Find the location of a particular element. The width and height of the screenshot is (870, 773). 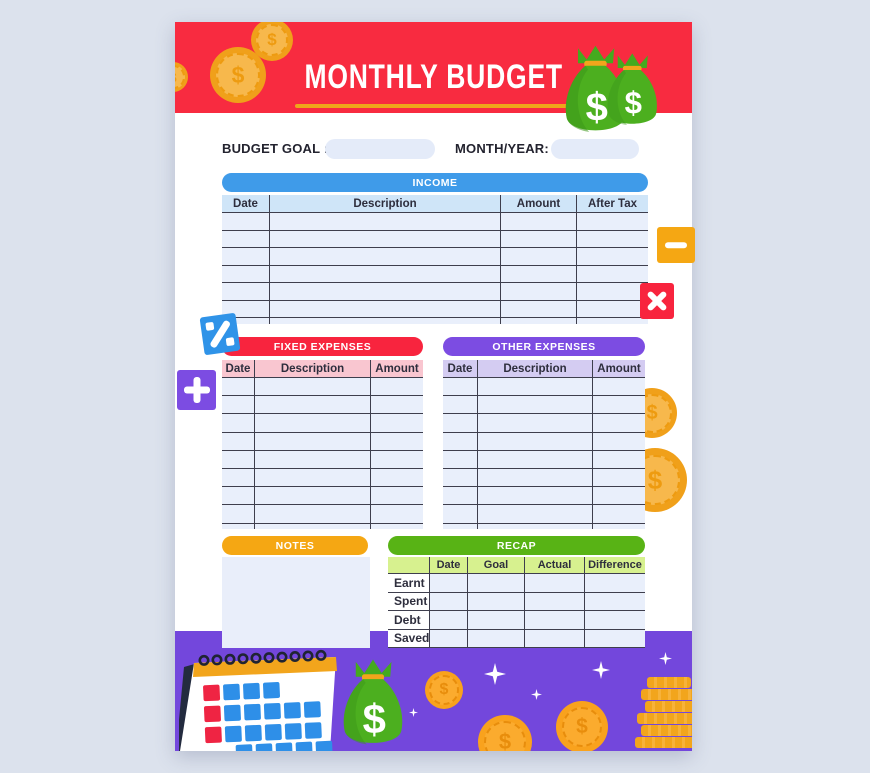

row-label: Debt is located at coordinates (409, 620).